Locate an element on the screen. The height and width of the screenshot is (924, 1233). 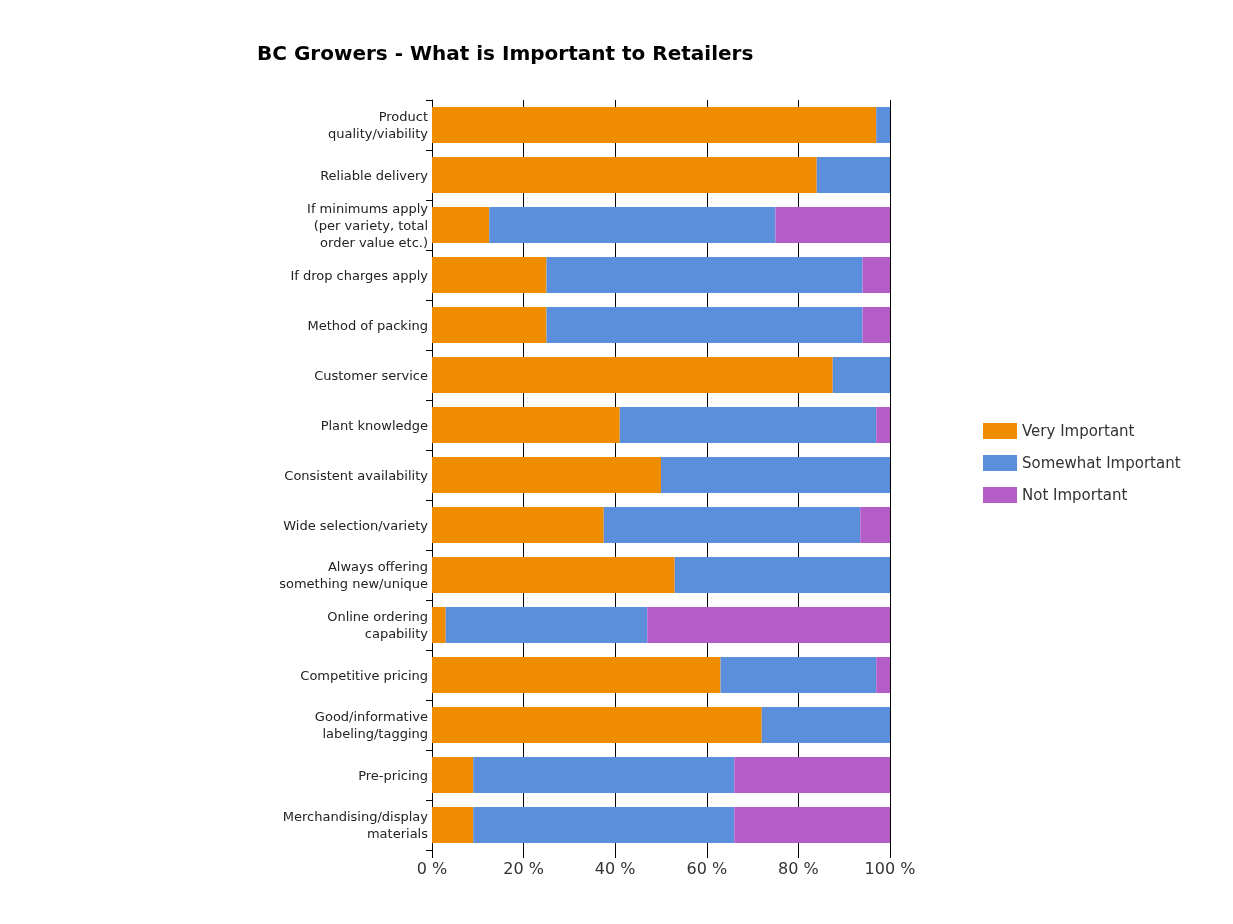
y-tick-label: Online ordering capability is located at coordinates (378, 625).